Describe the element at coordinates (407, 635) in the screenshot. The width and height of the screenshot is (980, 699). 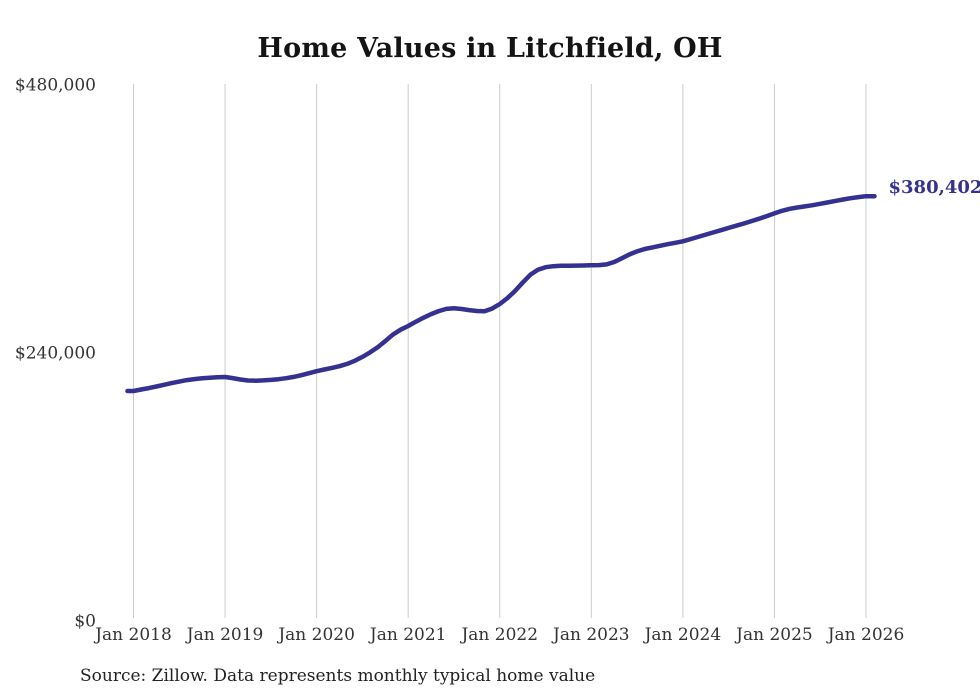
I see `x-tick-label: Jan 2021` at that location.